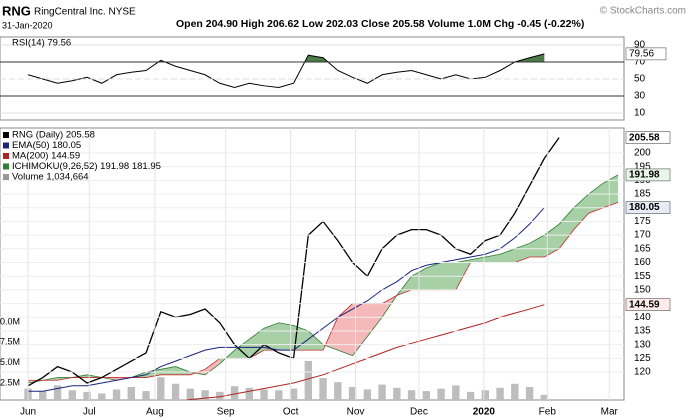 The height and width of the screenshot is (420, 688). I want to click on value-tag-label: 205.58, so click(644, 137).